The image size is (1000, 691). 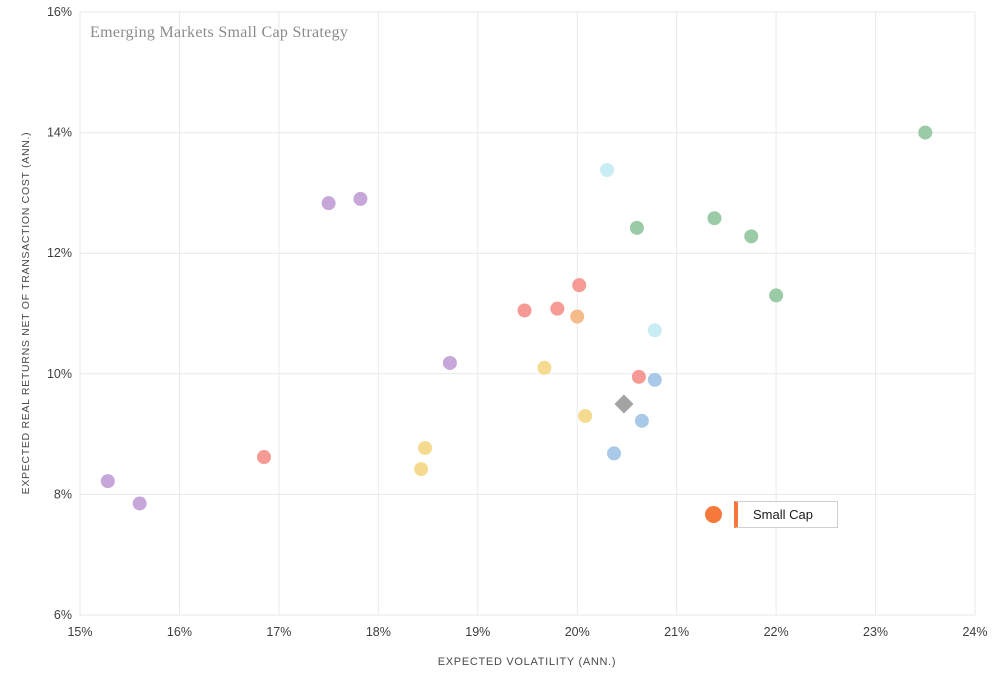 I want to click on y-tick-label: 12%, so click(x=59, y=253).